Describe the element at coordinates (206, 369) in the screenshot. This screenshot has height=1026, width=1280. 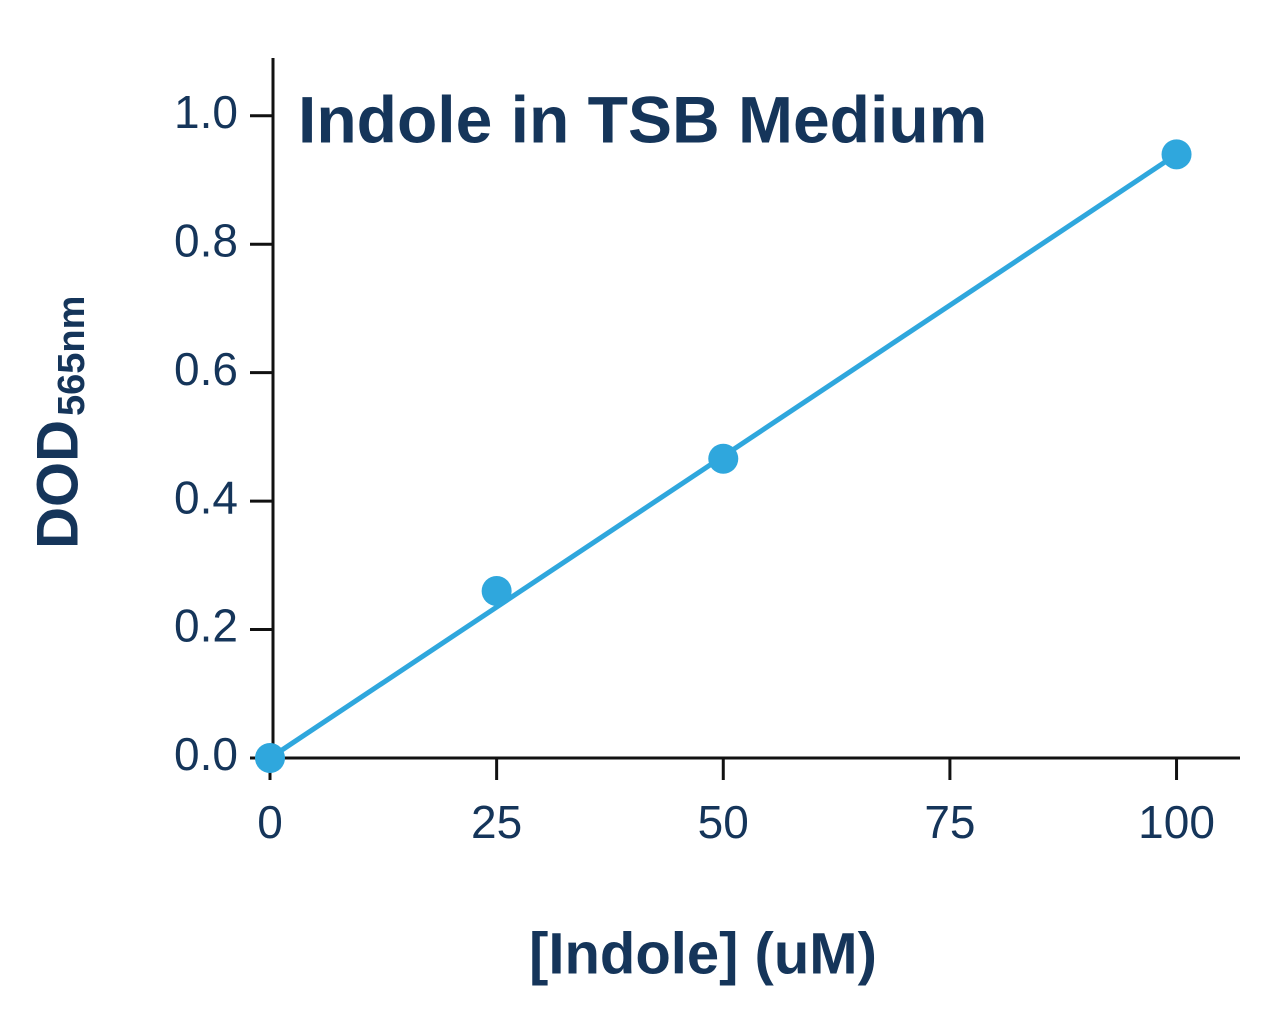
I see `y-tick-label: 0.6` at that location.